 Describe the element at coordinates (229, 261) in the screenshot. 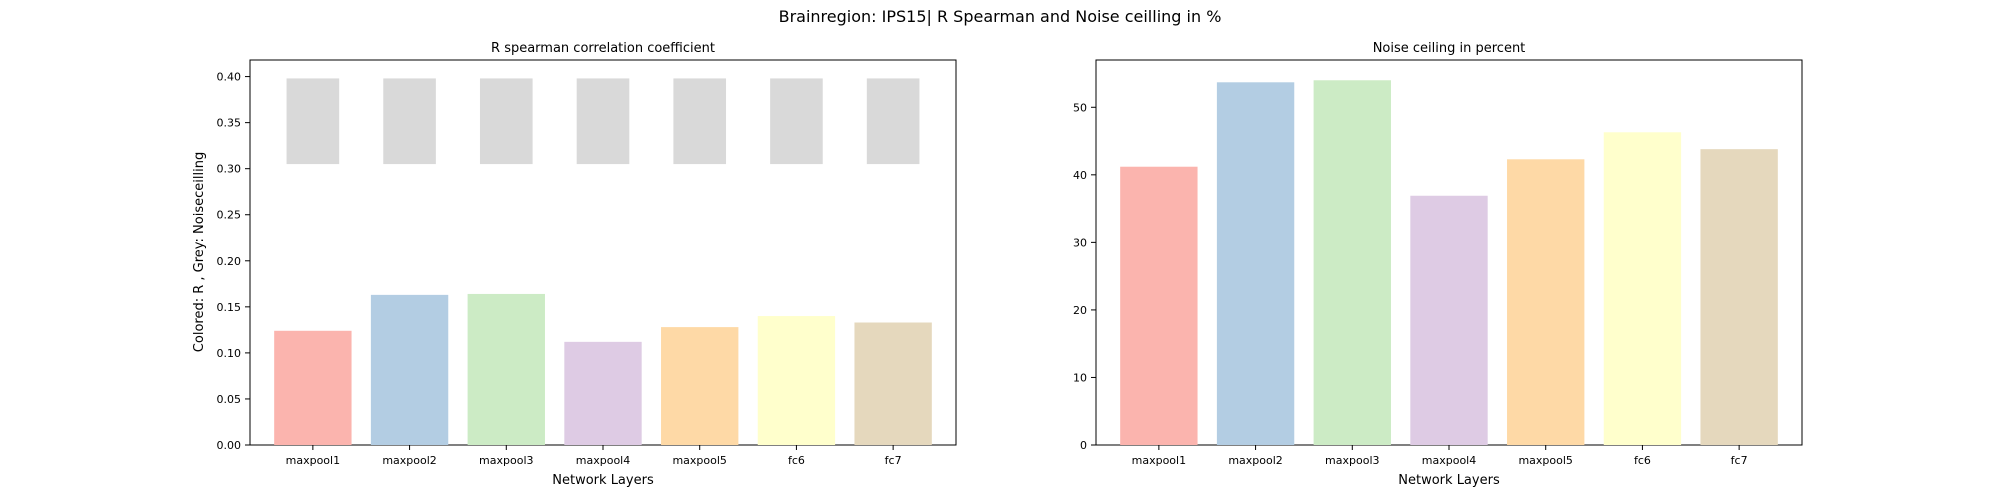

I see `y-tick-label: 0.20` at that location.